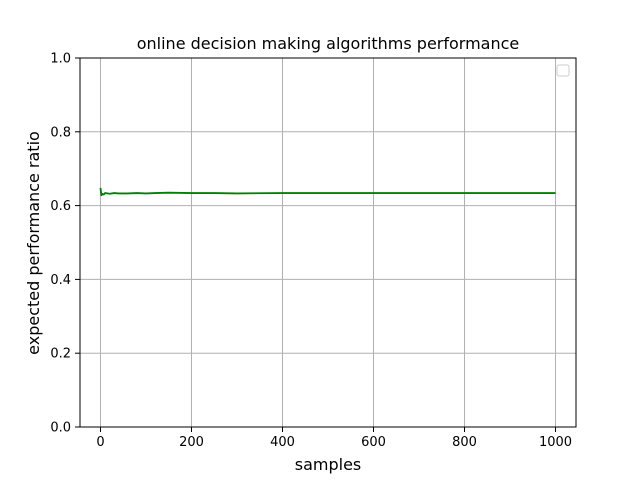 Image resolution: width=640 pixels, height=480 pixels. Describe the element at coordinates (60, 354) in the screenshot. I see `y-tick-label: 0.2` at that location.